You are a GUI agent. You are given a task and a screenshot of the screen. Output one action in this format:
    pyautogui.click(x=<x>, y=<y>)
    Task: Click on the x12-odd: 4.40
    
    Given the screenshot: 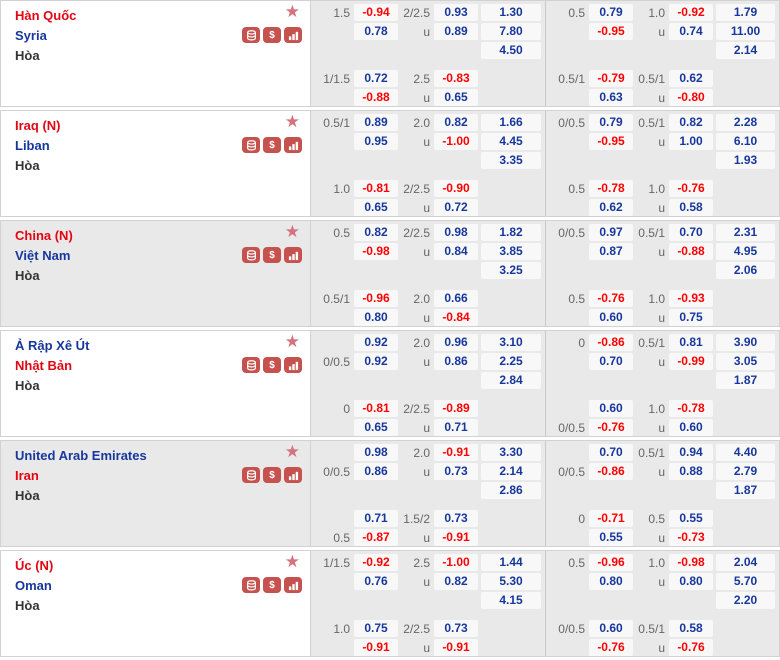 What is the action you would take?
    pyautogui.click(x=745, y=452)
    